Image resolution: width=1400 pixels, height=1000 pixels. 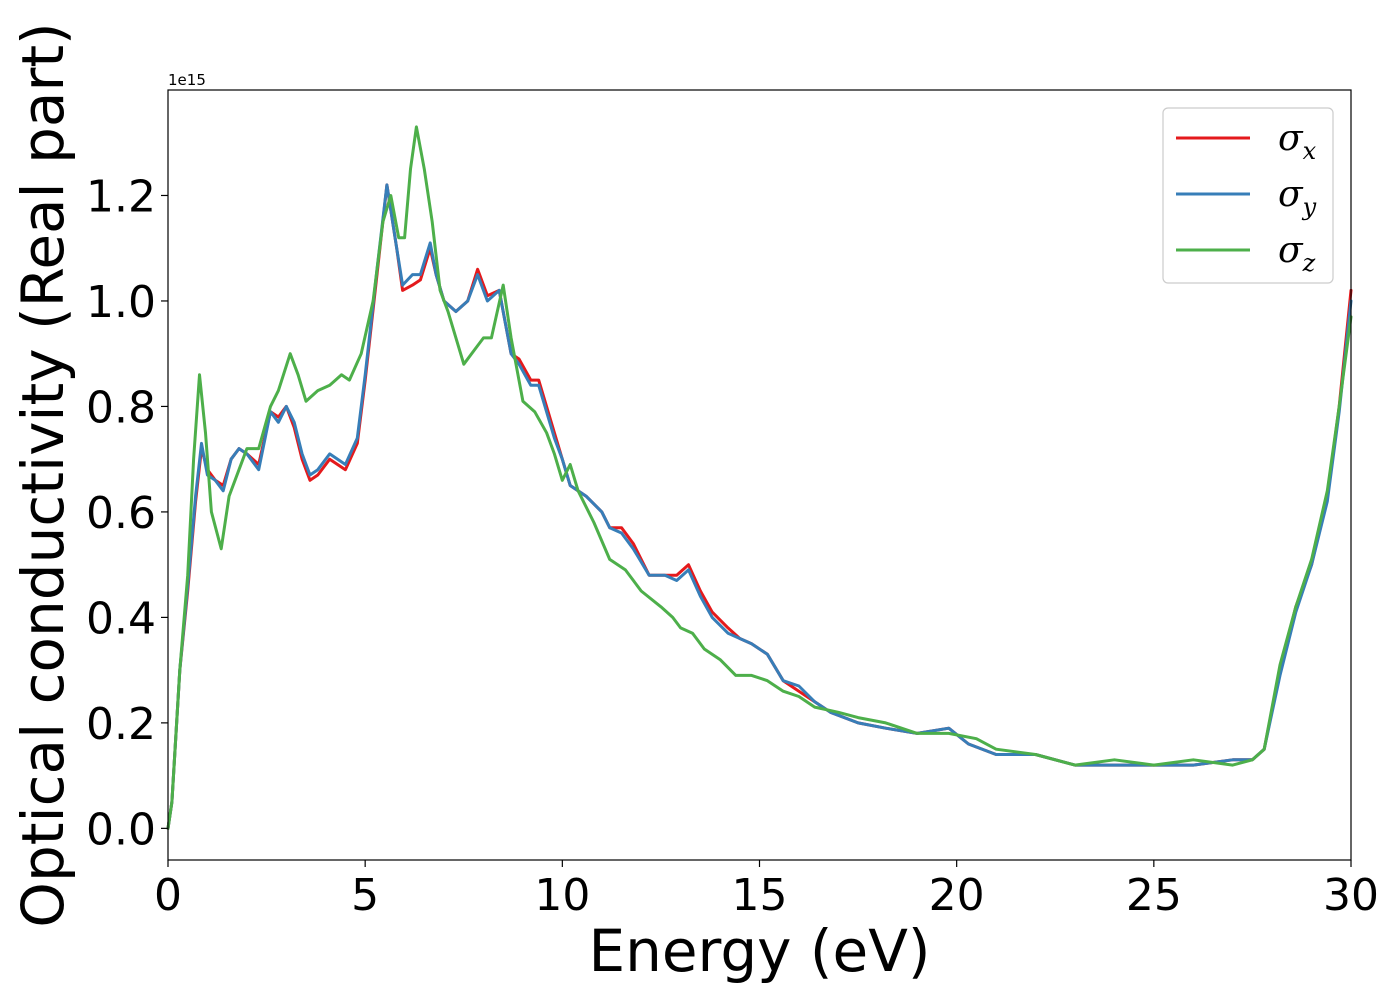 What do you see at coordinates (187, 80) in the screenshot?
I see `y-axis-offset-label: 1e15` at bounding box center [187, 80].